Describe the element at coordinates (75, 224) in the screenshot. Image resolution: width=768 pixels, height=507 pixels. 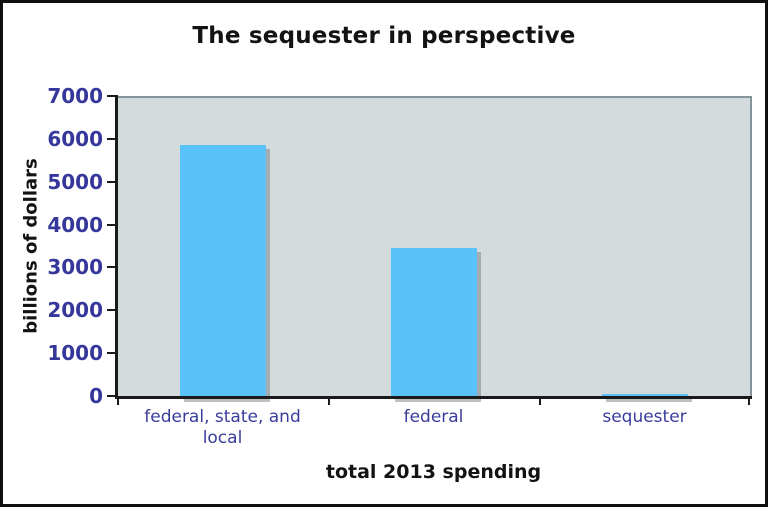
I see `y-tick-label-4000: 4000` at that location.